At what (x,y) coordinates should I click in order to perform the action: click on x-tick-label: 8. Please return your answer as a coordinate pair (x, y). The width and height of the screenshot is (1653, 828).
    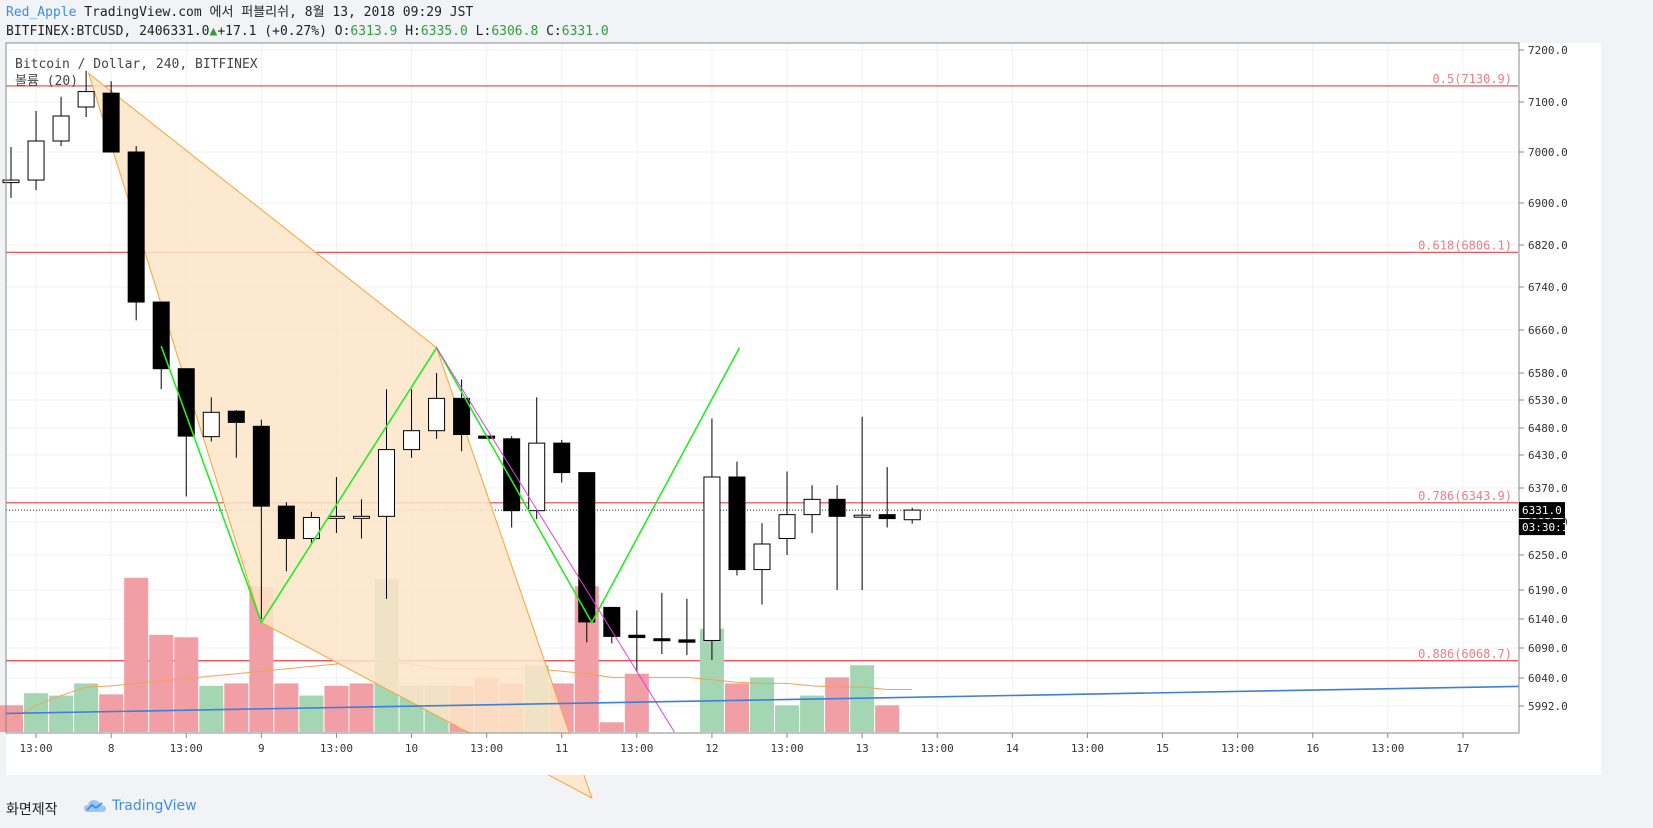
    Looking at the image, I should click on (111, 748).